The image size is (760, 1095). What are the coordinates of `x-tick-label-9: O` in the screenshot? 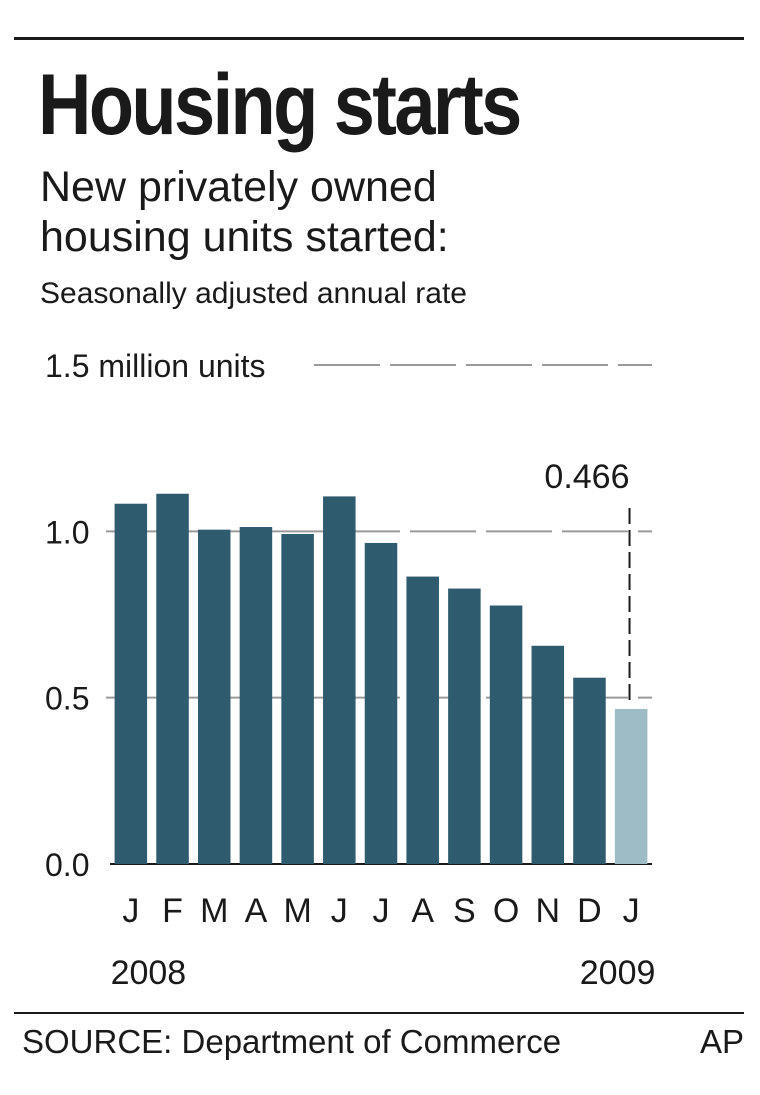 It's located at (506, 911).